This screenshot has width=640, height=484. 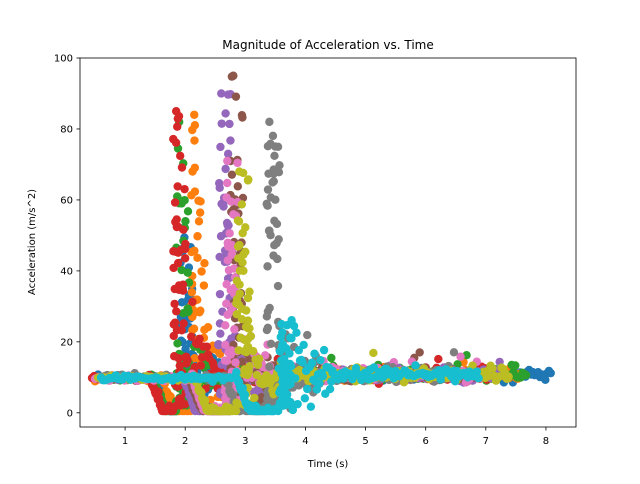 What do you see at coordinates (426, 441) in the screenshot?
I see `x-tick-label: 6` at bounding box center [426, 441].